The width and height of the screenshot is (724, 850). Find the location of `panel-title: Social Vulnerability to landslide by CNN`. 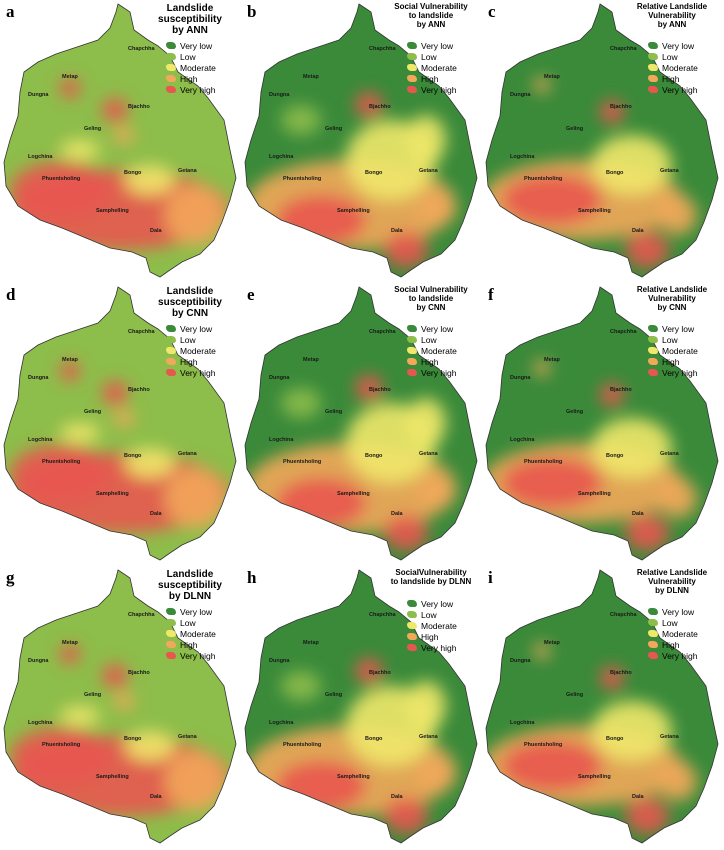

panel-title: Social Vulnerability to landslide by CNN is located at coordinates (431, 298).